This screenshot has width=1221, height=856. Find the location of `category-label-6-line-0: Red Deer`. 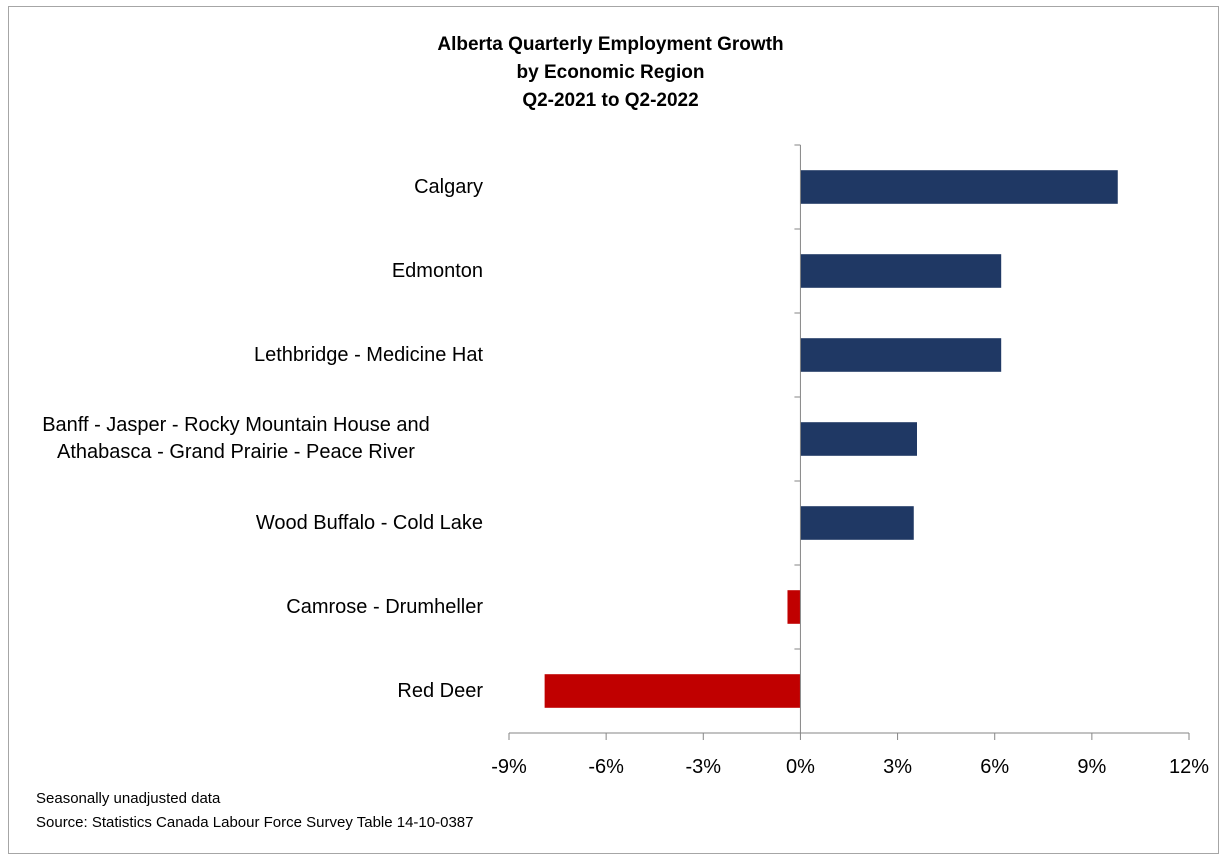

category-label-6-line-0: Red Deer is located at coordinates (440, 690).